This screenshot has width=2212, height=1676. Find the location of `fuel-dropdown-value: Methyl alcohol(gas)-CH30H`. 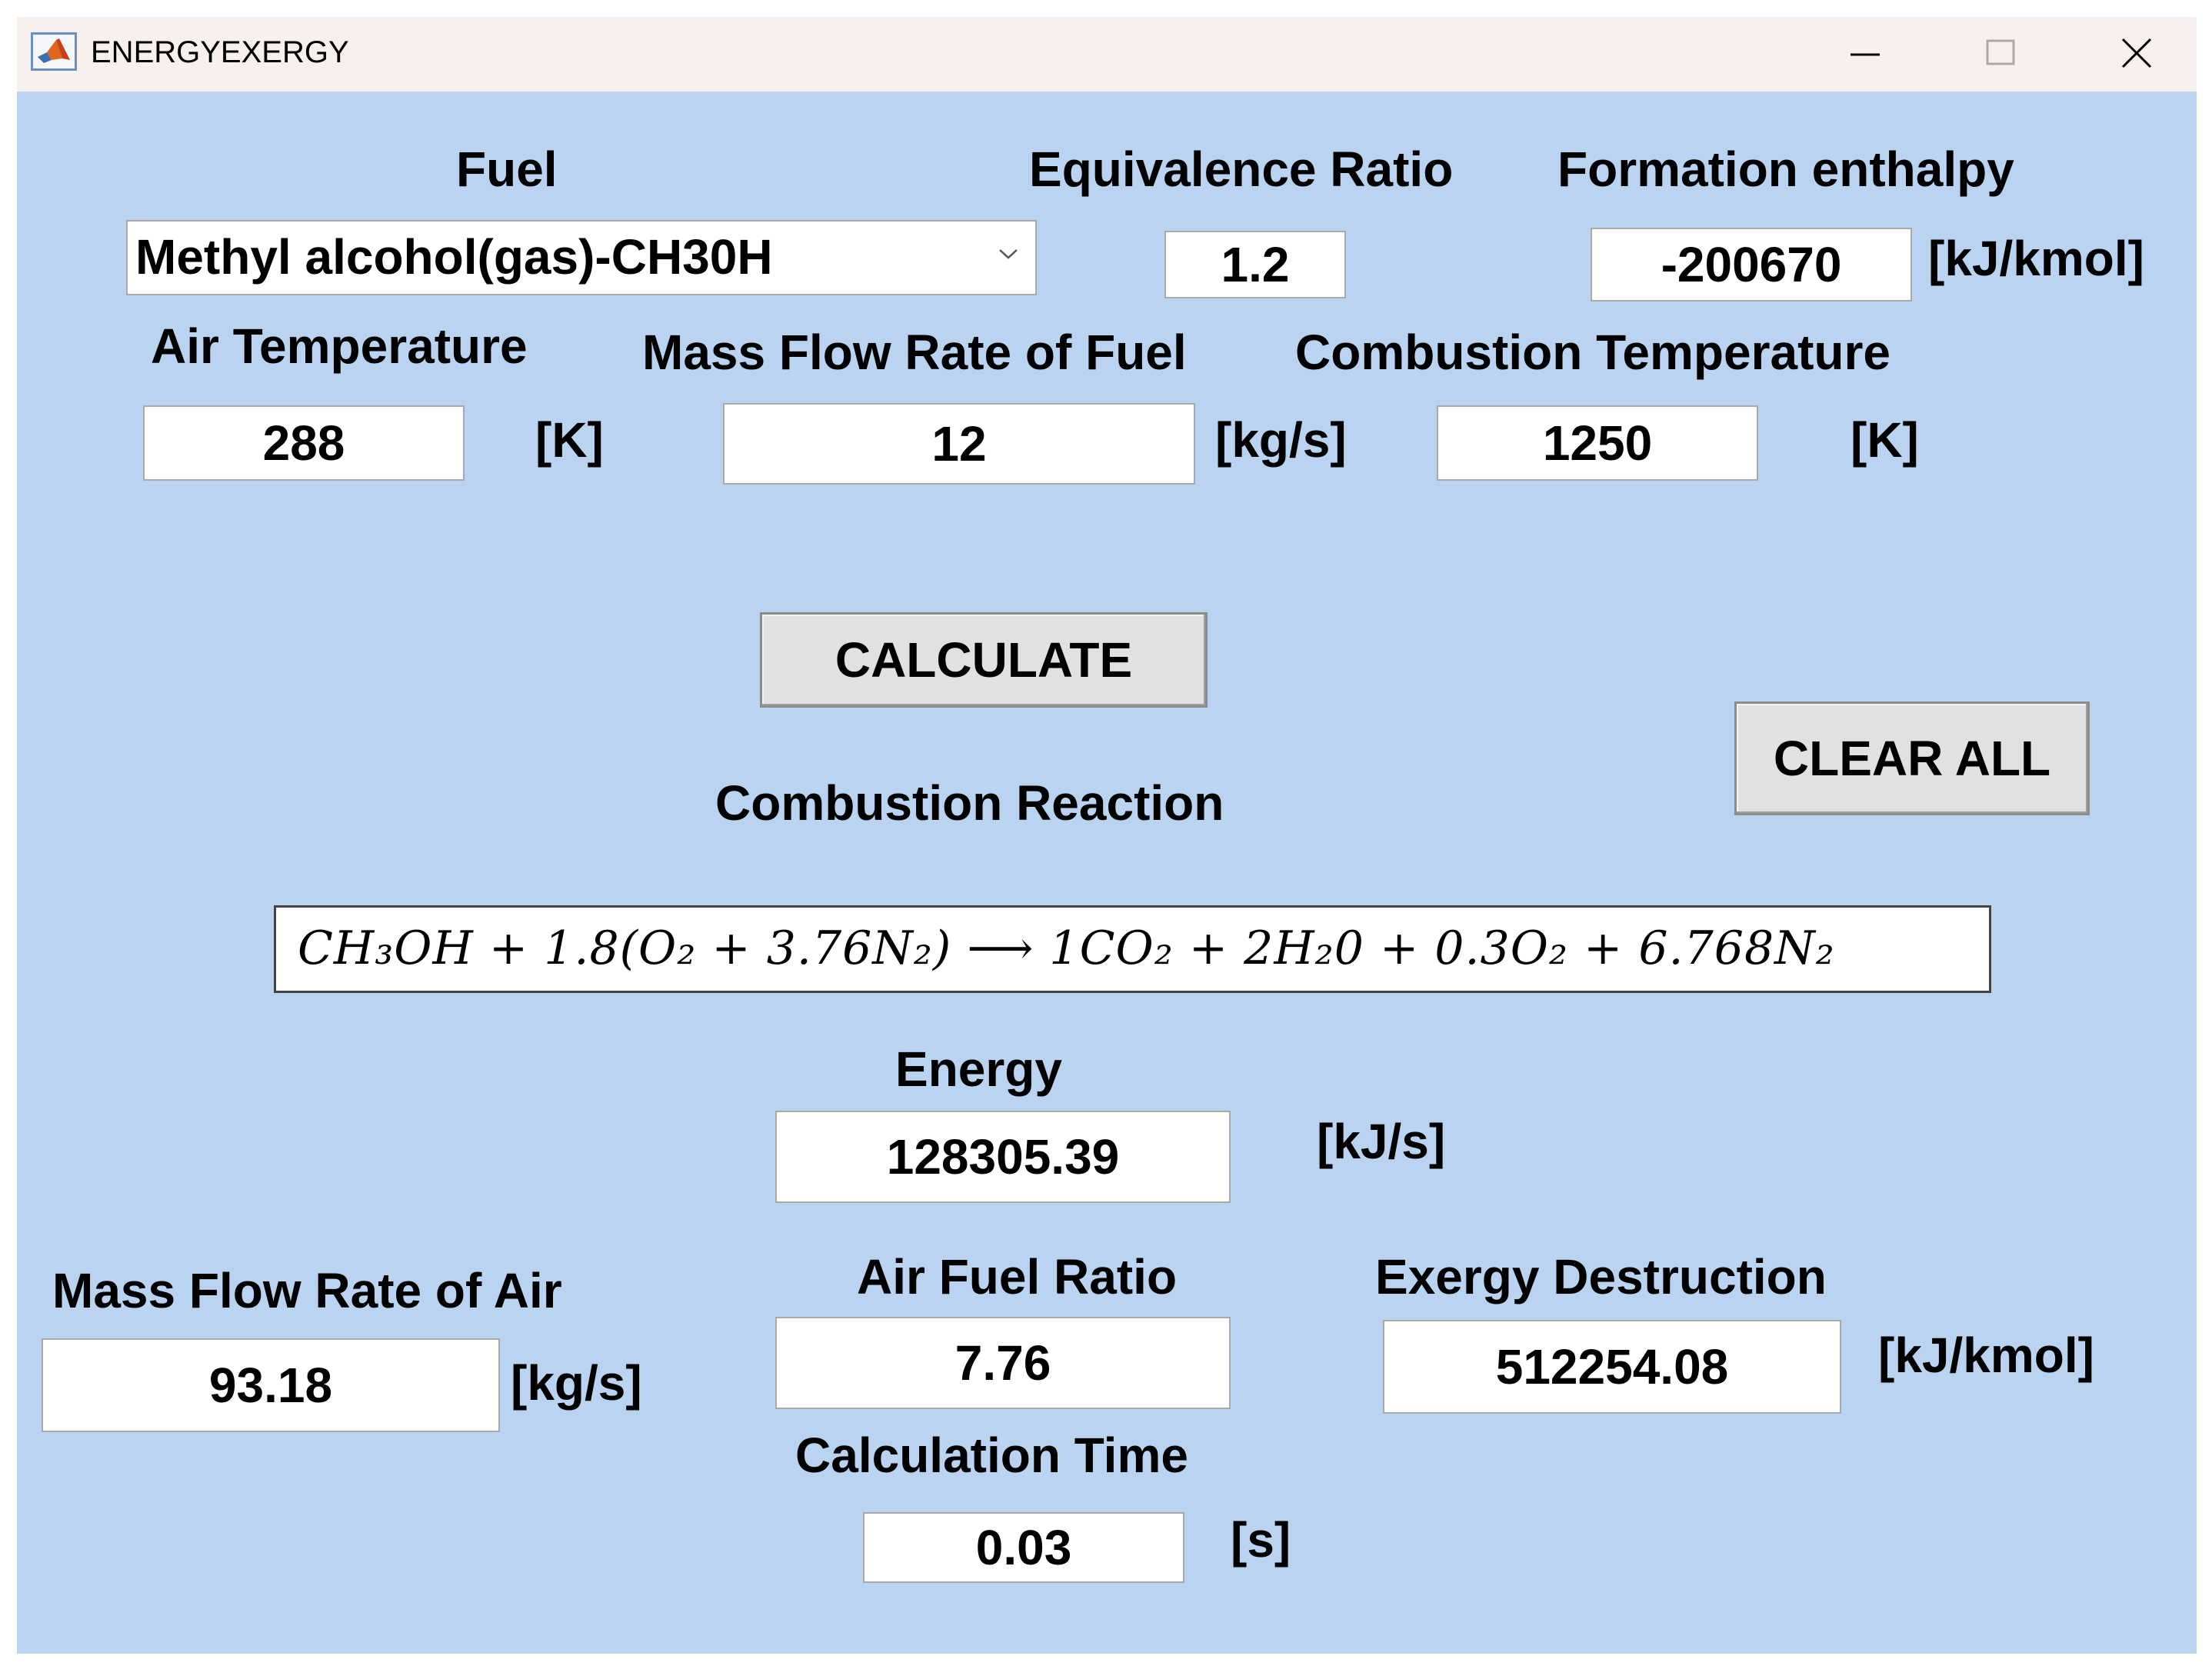

fuel-dropdown-value: Methyl alcohol(gas)-CH30H is located at coordinates (454, 257).